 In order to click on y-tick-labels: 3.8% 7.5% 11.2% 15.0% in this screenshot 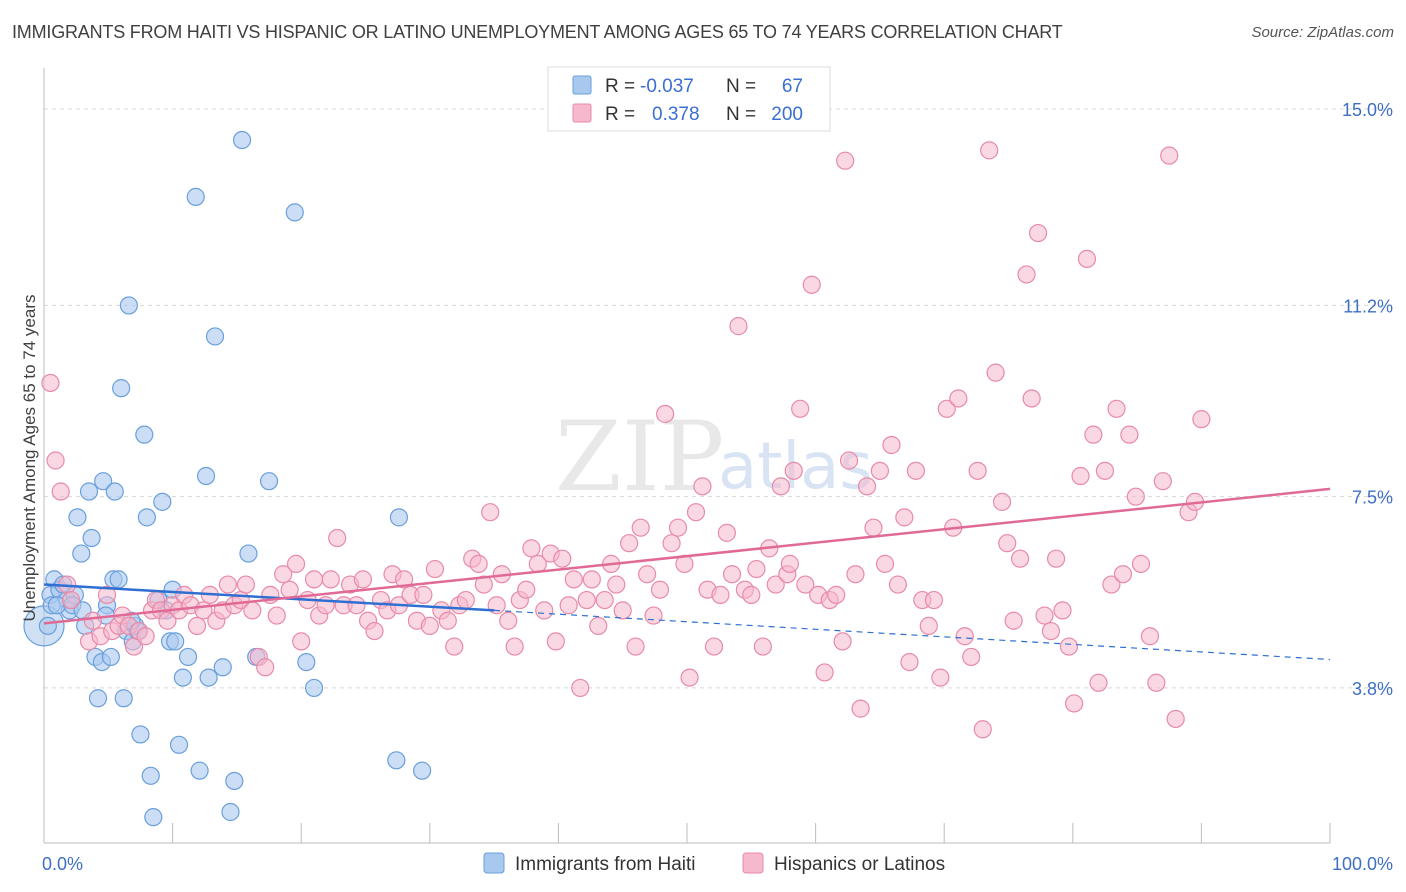, I will do `click(1367, 399)`.